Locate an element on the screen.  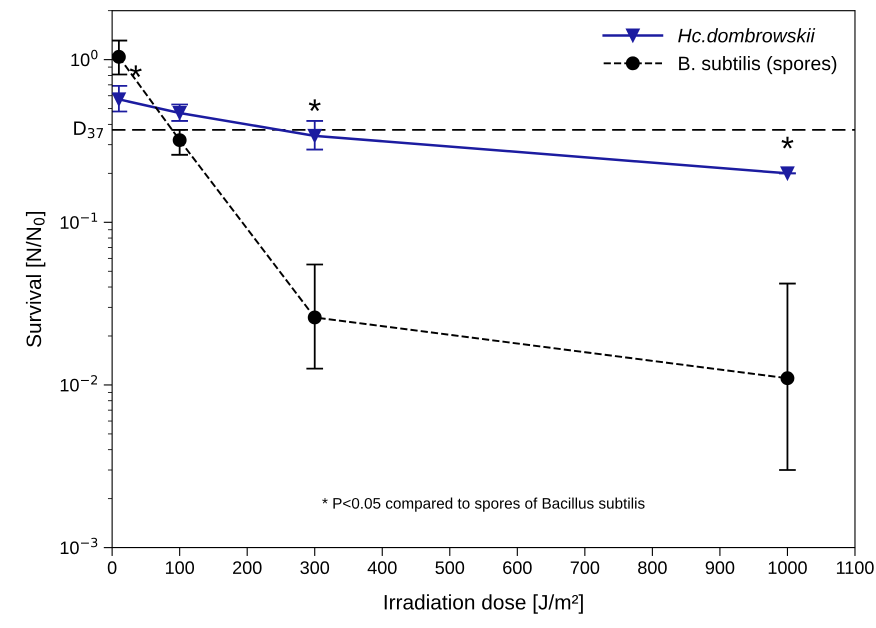
y-tick-label: 10$^{−3}$ is located at coordinates (79, 546).